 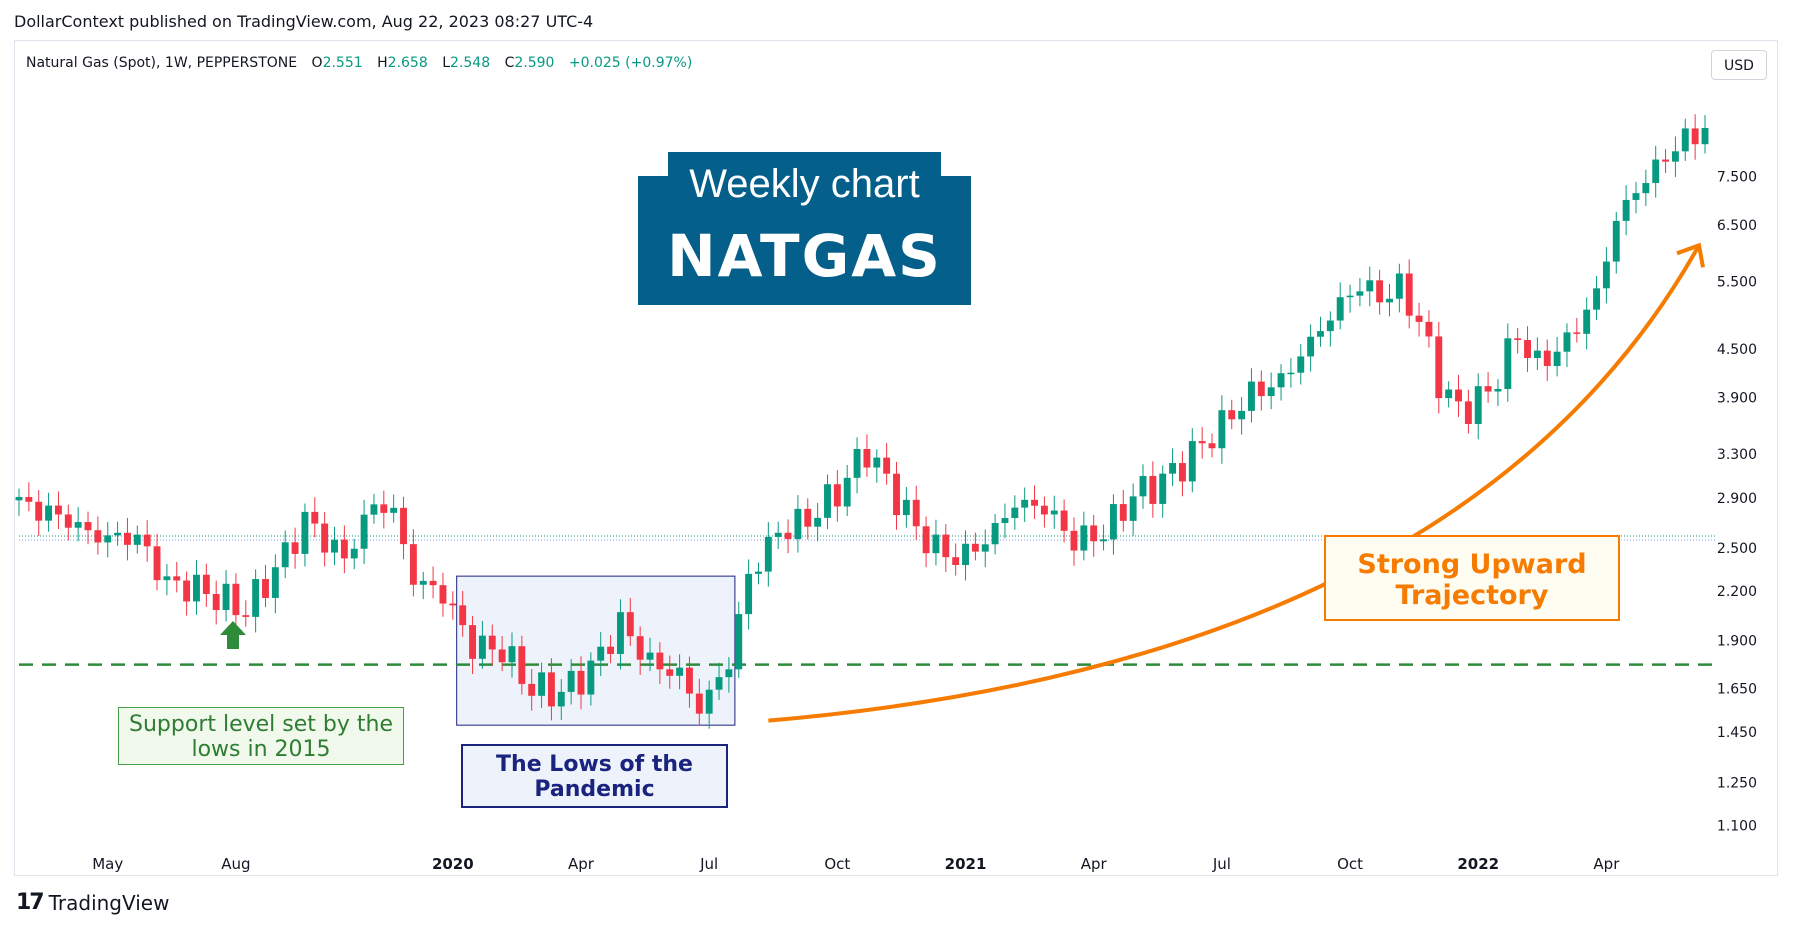 I want to click on y-tick-label: 3.900, so click(x=1737, y=399).